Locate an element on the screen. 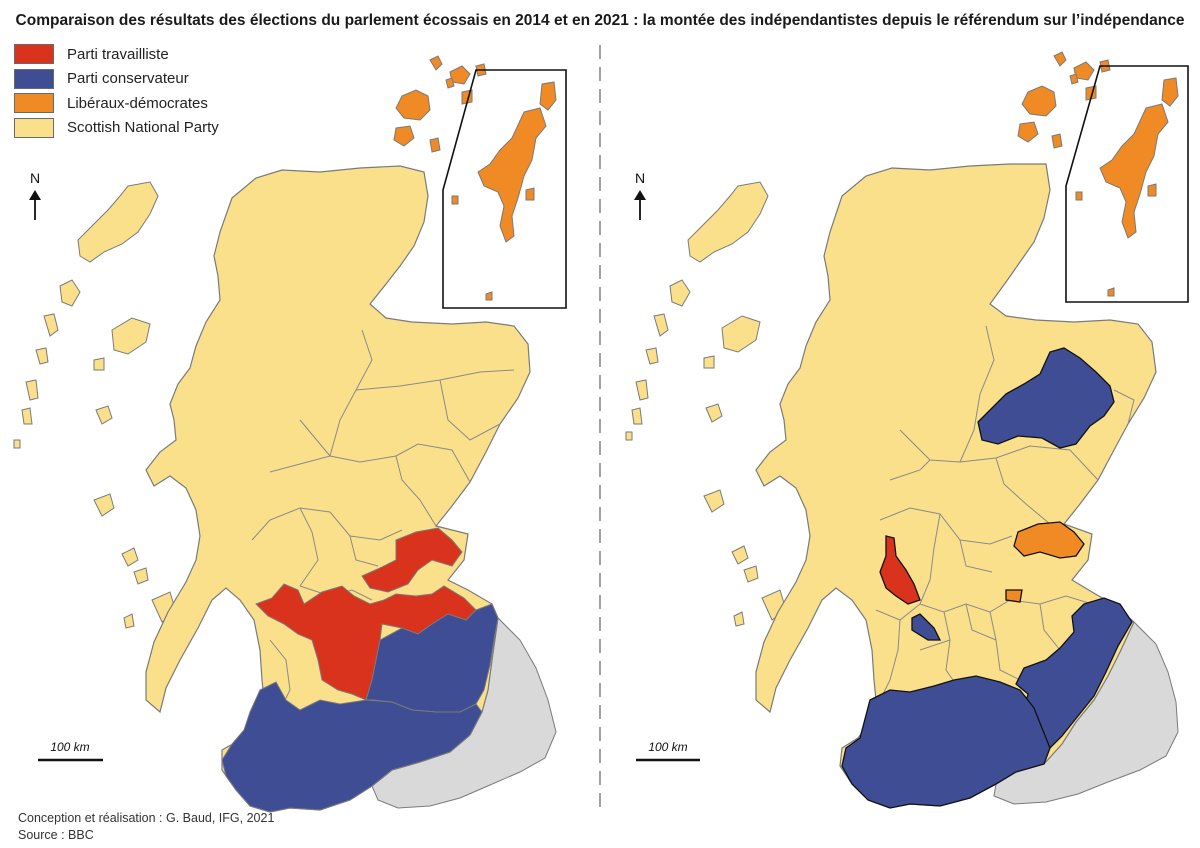 This screenshot has height=848, width=1200. credits-source: Source : BBC is located at coordinates (56, 835).